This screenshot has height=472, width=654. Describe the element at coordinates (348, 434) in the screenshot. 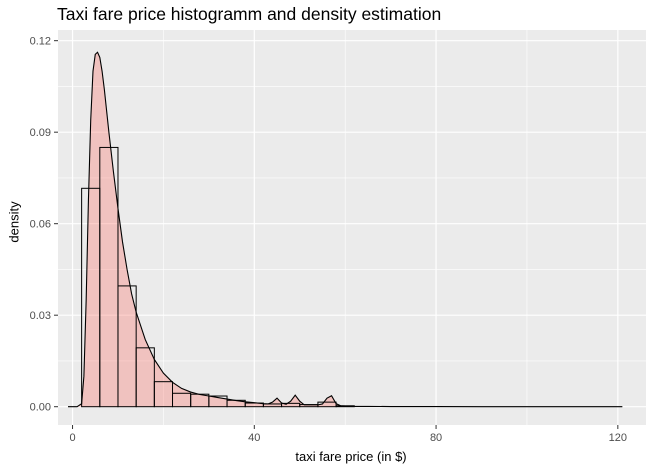

I see `x-axis: 0 40 80 120` at that location.